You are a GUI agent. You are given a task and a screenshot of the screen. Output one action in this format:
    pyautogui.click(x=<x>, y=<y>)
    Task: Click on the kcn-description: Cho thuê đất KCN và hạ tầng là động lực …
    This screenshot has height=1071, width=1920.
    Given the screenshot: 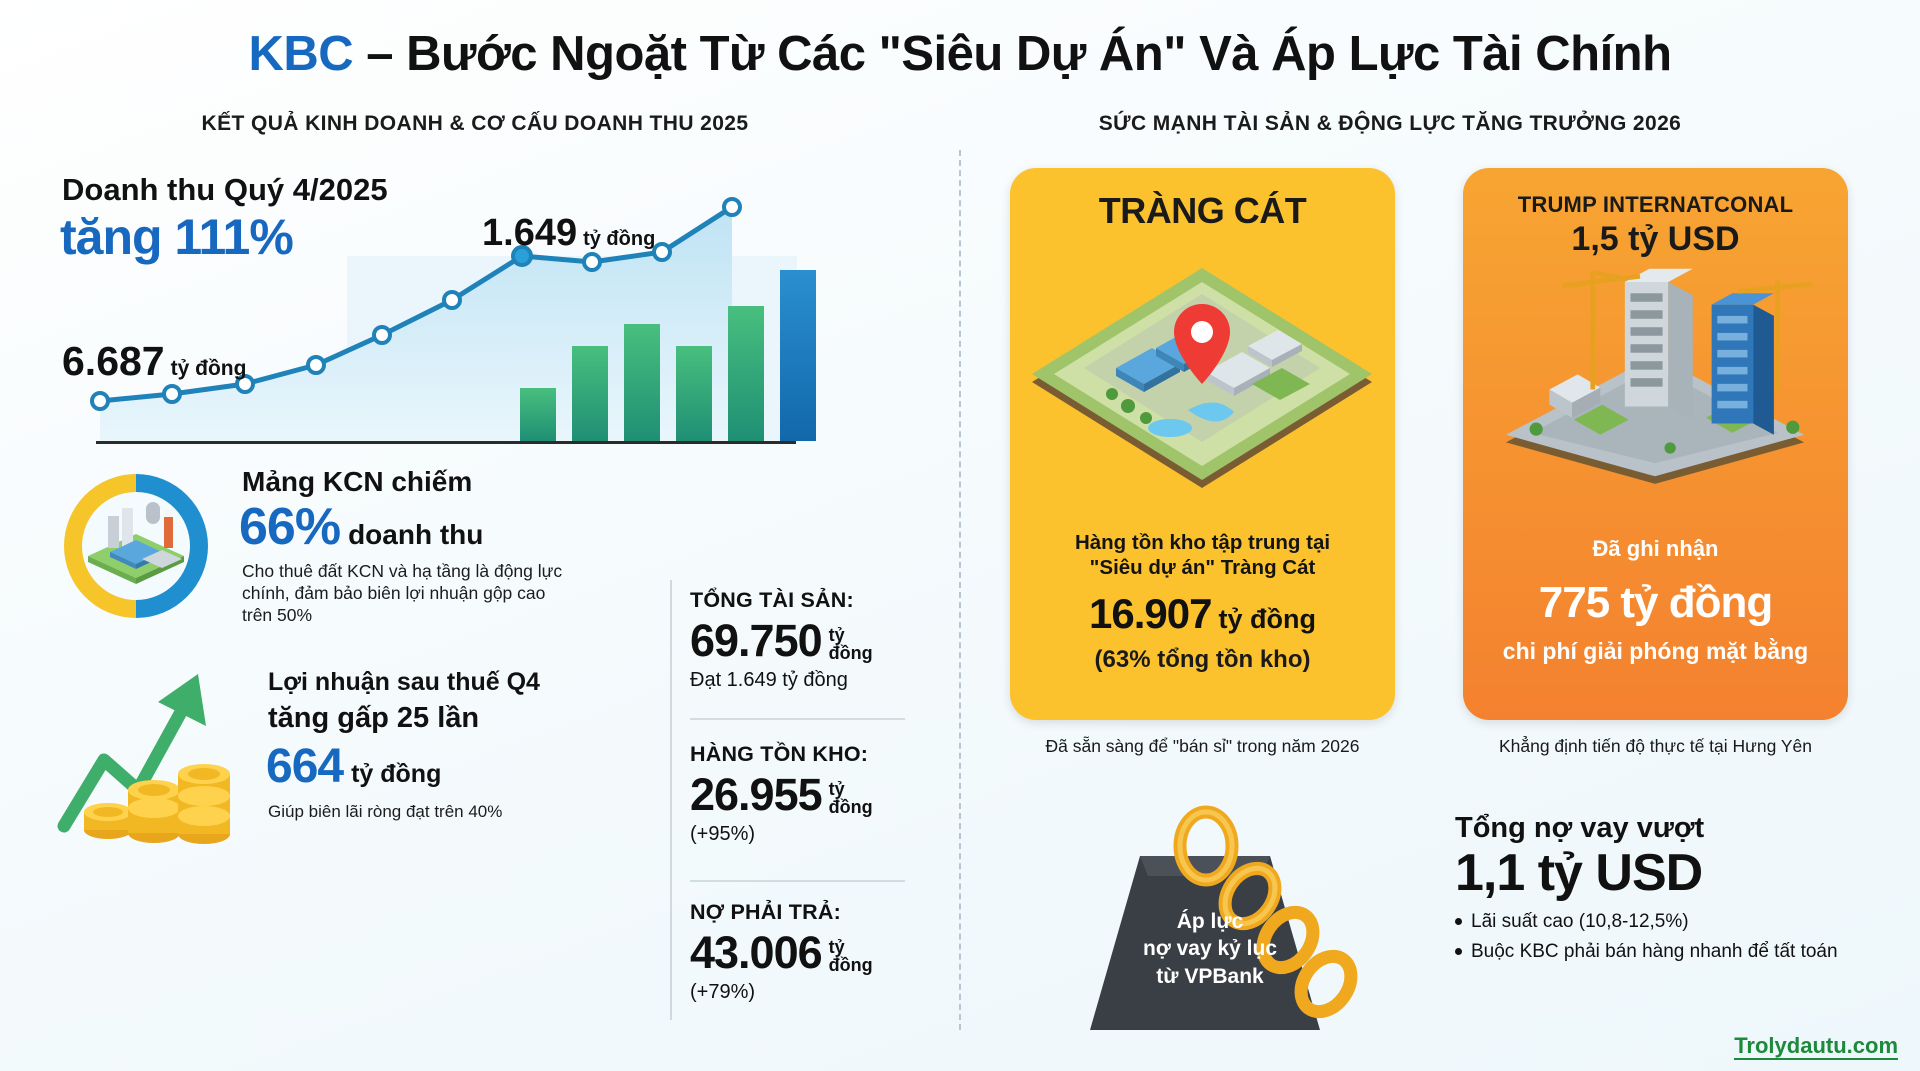 What is the action you would take?
    pyautogui.click(x=402, y=593)
    